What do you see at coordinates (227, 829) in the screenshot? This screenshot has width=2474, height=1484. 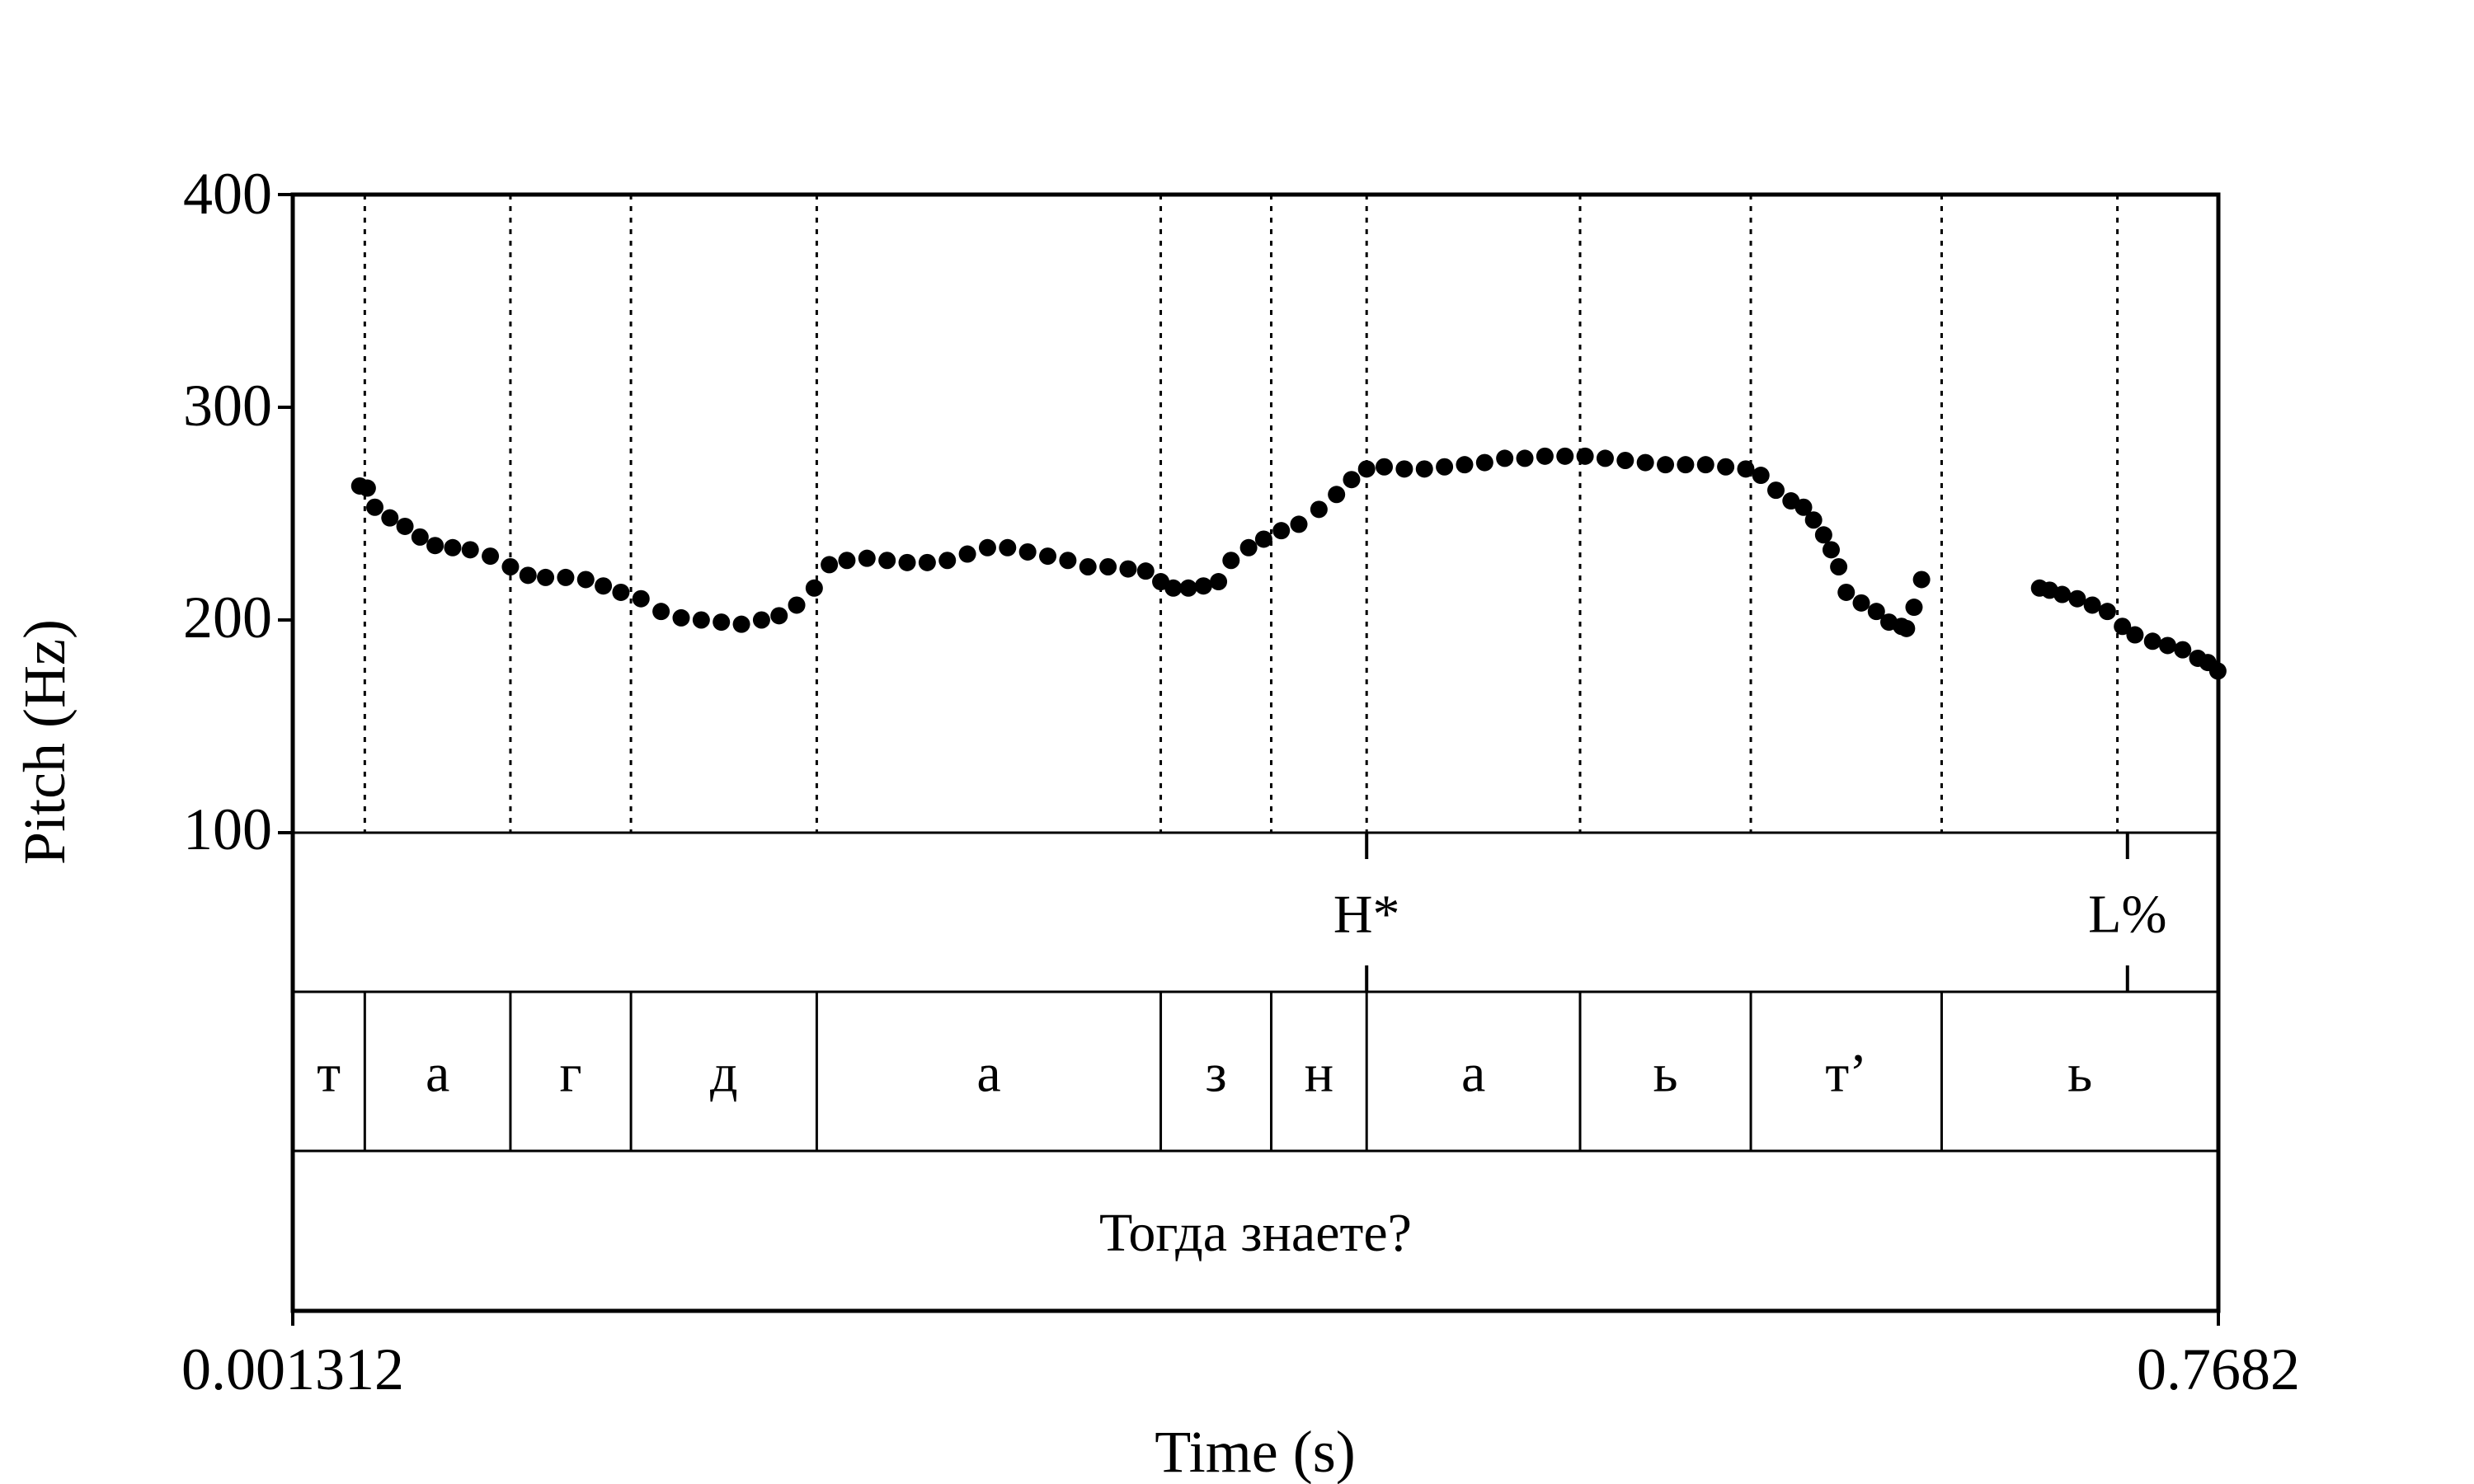 I see `y-tick-label-100: 100` at bounding box center [227, 829].